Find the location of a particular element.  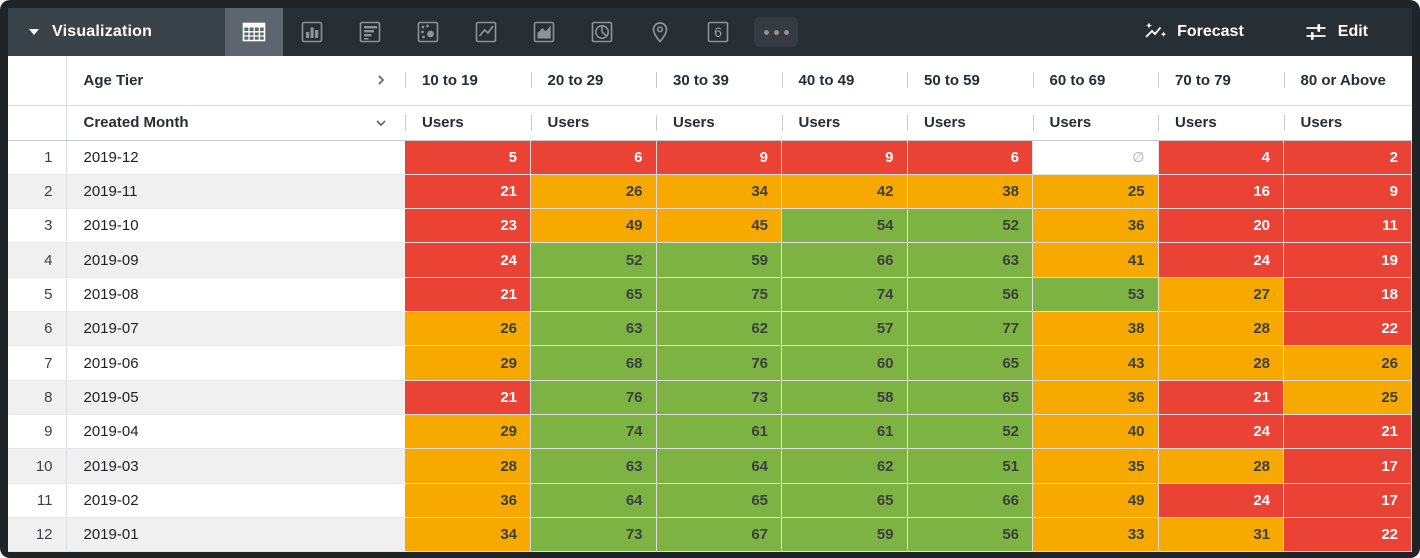

row-label-month: 2019-03 is located at coordinates (235, 466).